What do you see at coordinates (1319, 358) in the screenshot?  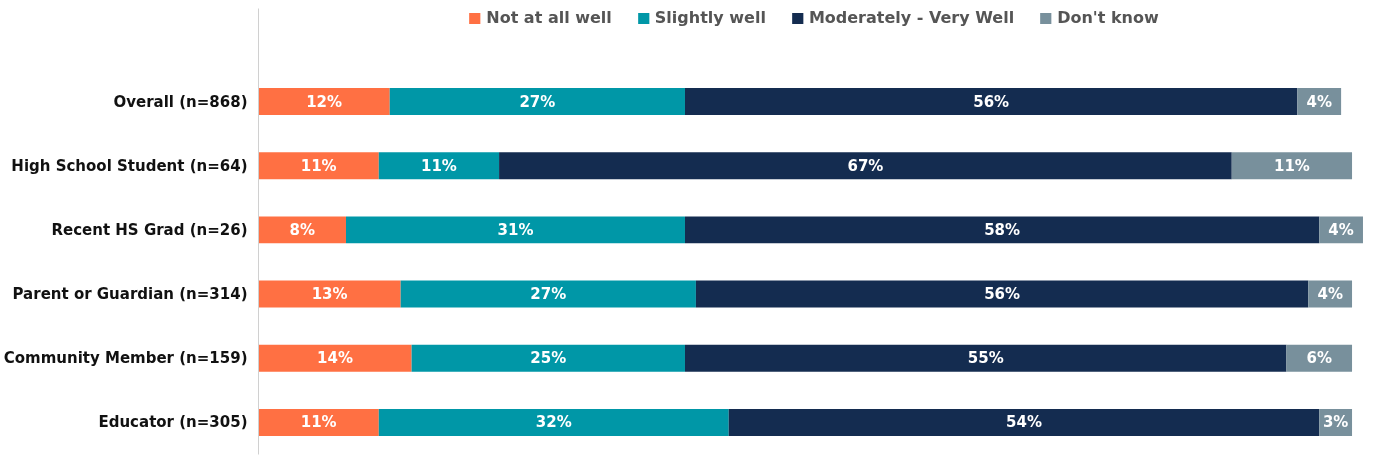 I see `data-label: 6%` at bounding box center [1319, 358].